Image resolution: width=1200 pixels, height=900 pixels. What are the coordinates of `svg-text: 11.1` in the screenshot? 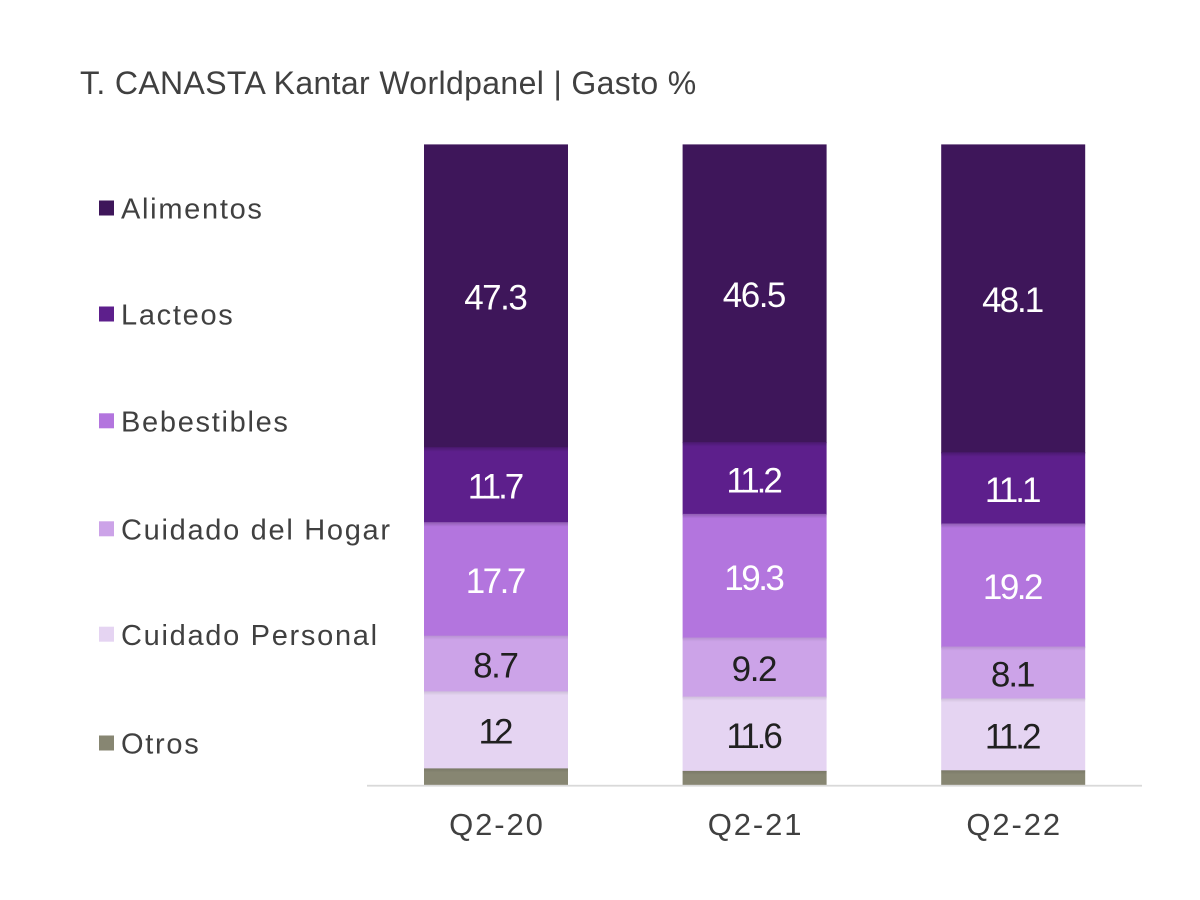 It's located at (1012, 490).